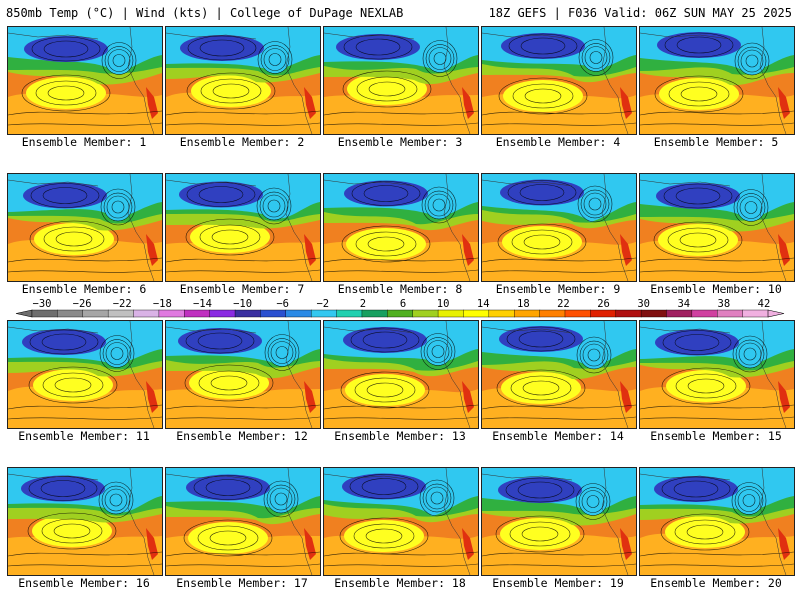 The height and width of the screenshot is (600, 800). What do you see at coordinates (242, 583) in the screenshot?
I see `panel-label: Ensemble Member: 17` at bounding box center [242, 583].